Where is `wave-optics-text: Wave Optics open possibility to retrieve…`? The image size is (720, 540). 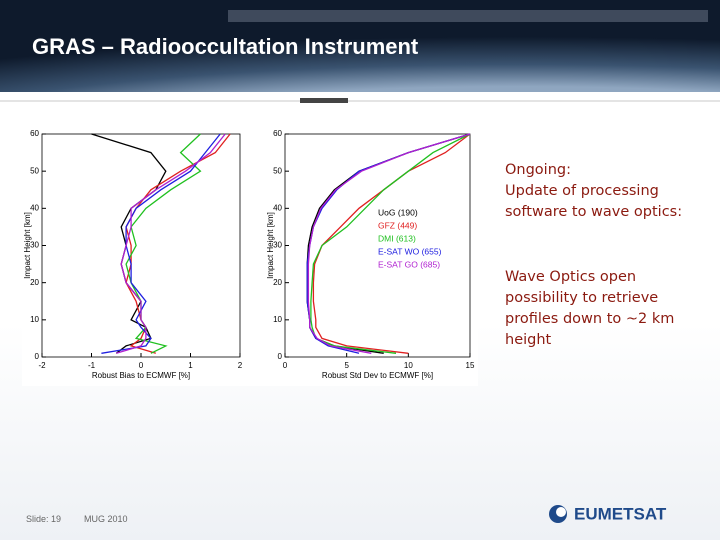 wave-optics-text: Wave Optics open possibility to retrieve… is located at coordinates (590, 308).